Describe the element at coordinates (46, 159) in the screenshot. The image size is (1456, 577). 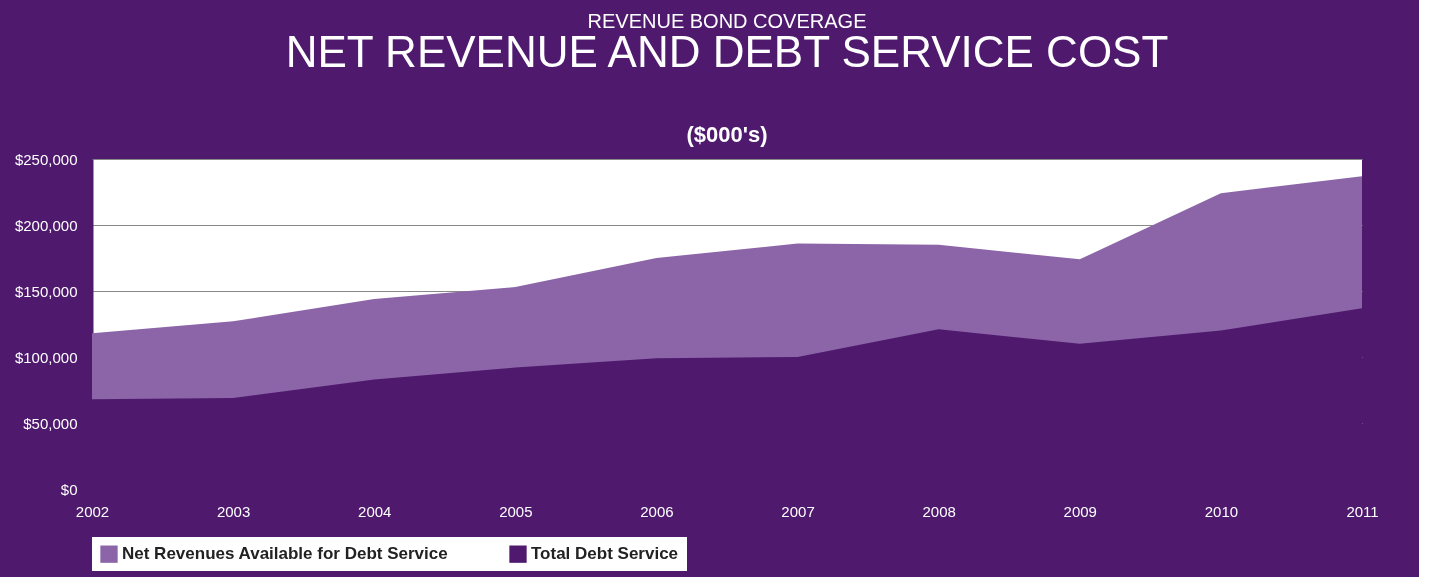
I see `y-tick-label: $250,000` at that location.